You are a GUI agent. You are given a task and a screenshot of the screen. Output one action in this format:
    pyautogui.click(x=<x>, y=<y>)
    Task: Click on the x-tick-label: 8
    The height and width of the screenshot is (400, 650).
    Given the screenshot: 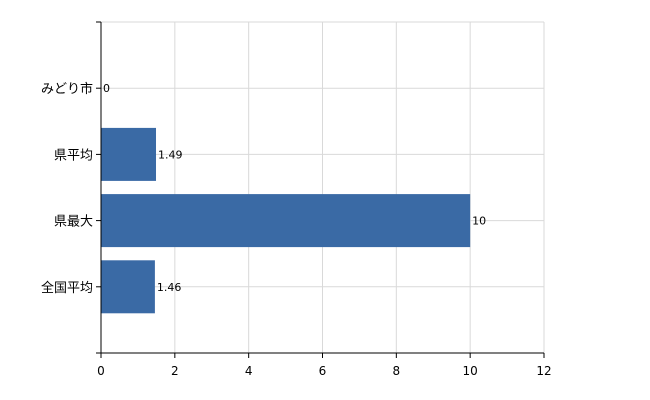 What is the action you would take?
    pyautogui.click(x=397, y=371)
    